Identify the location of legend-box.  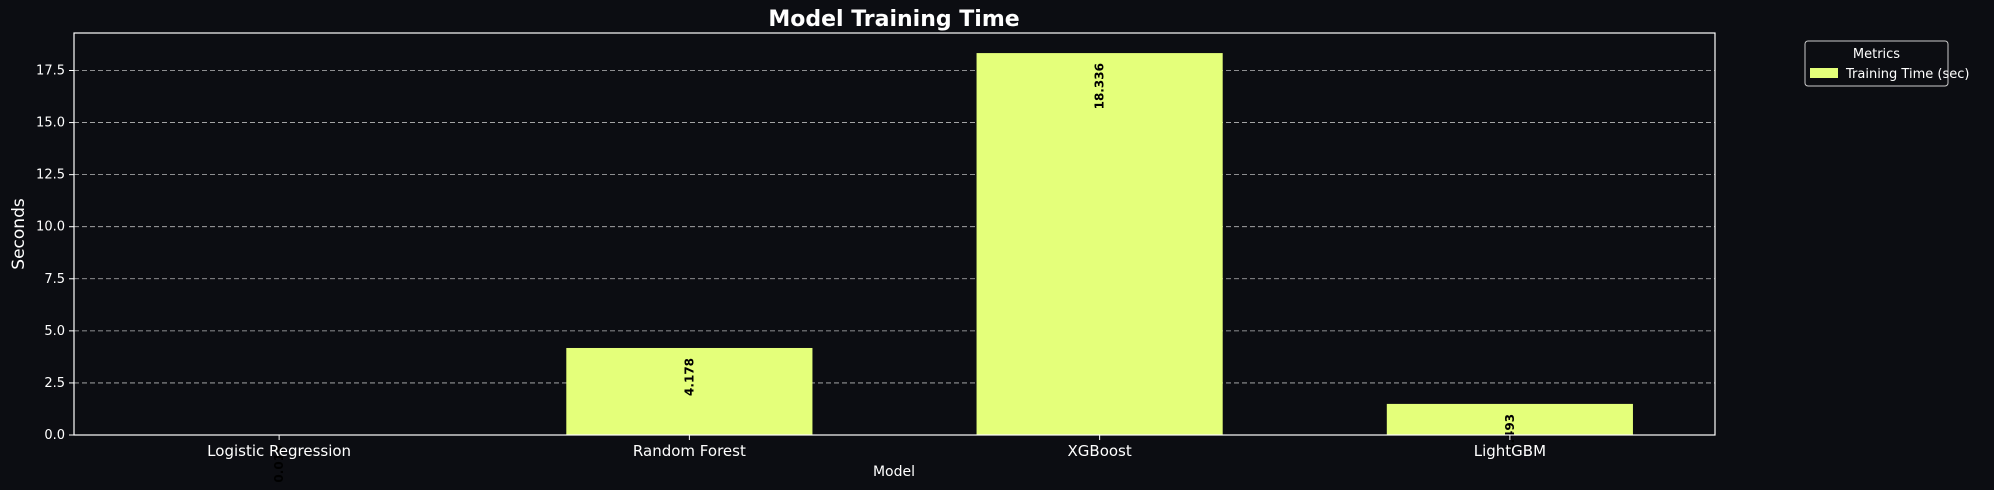
(1876, 63).